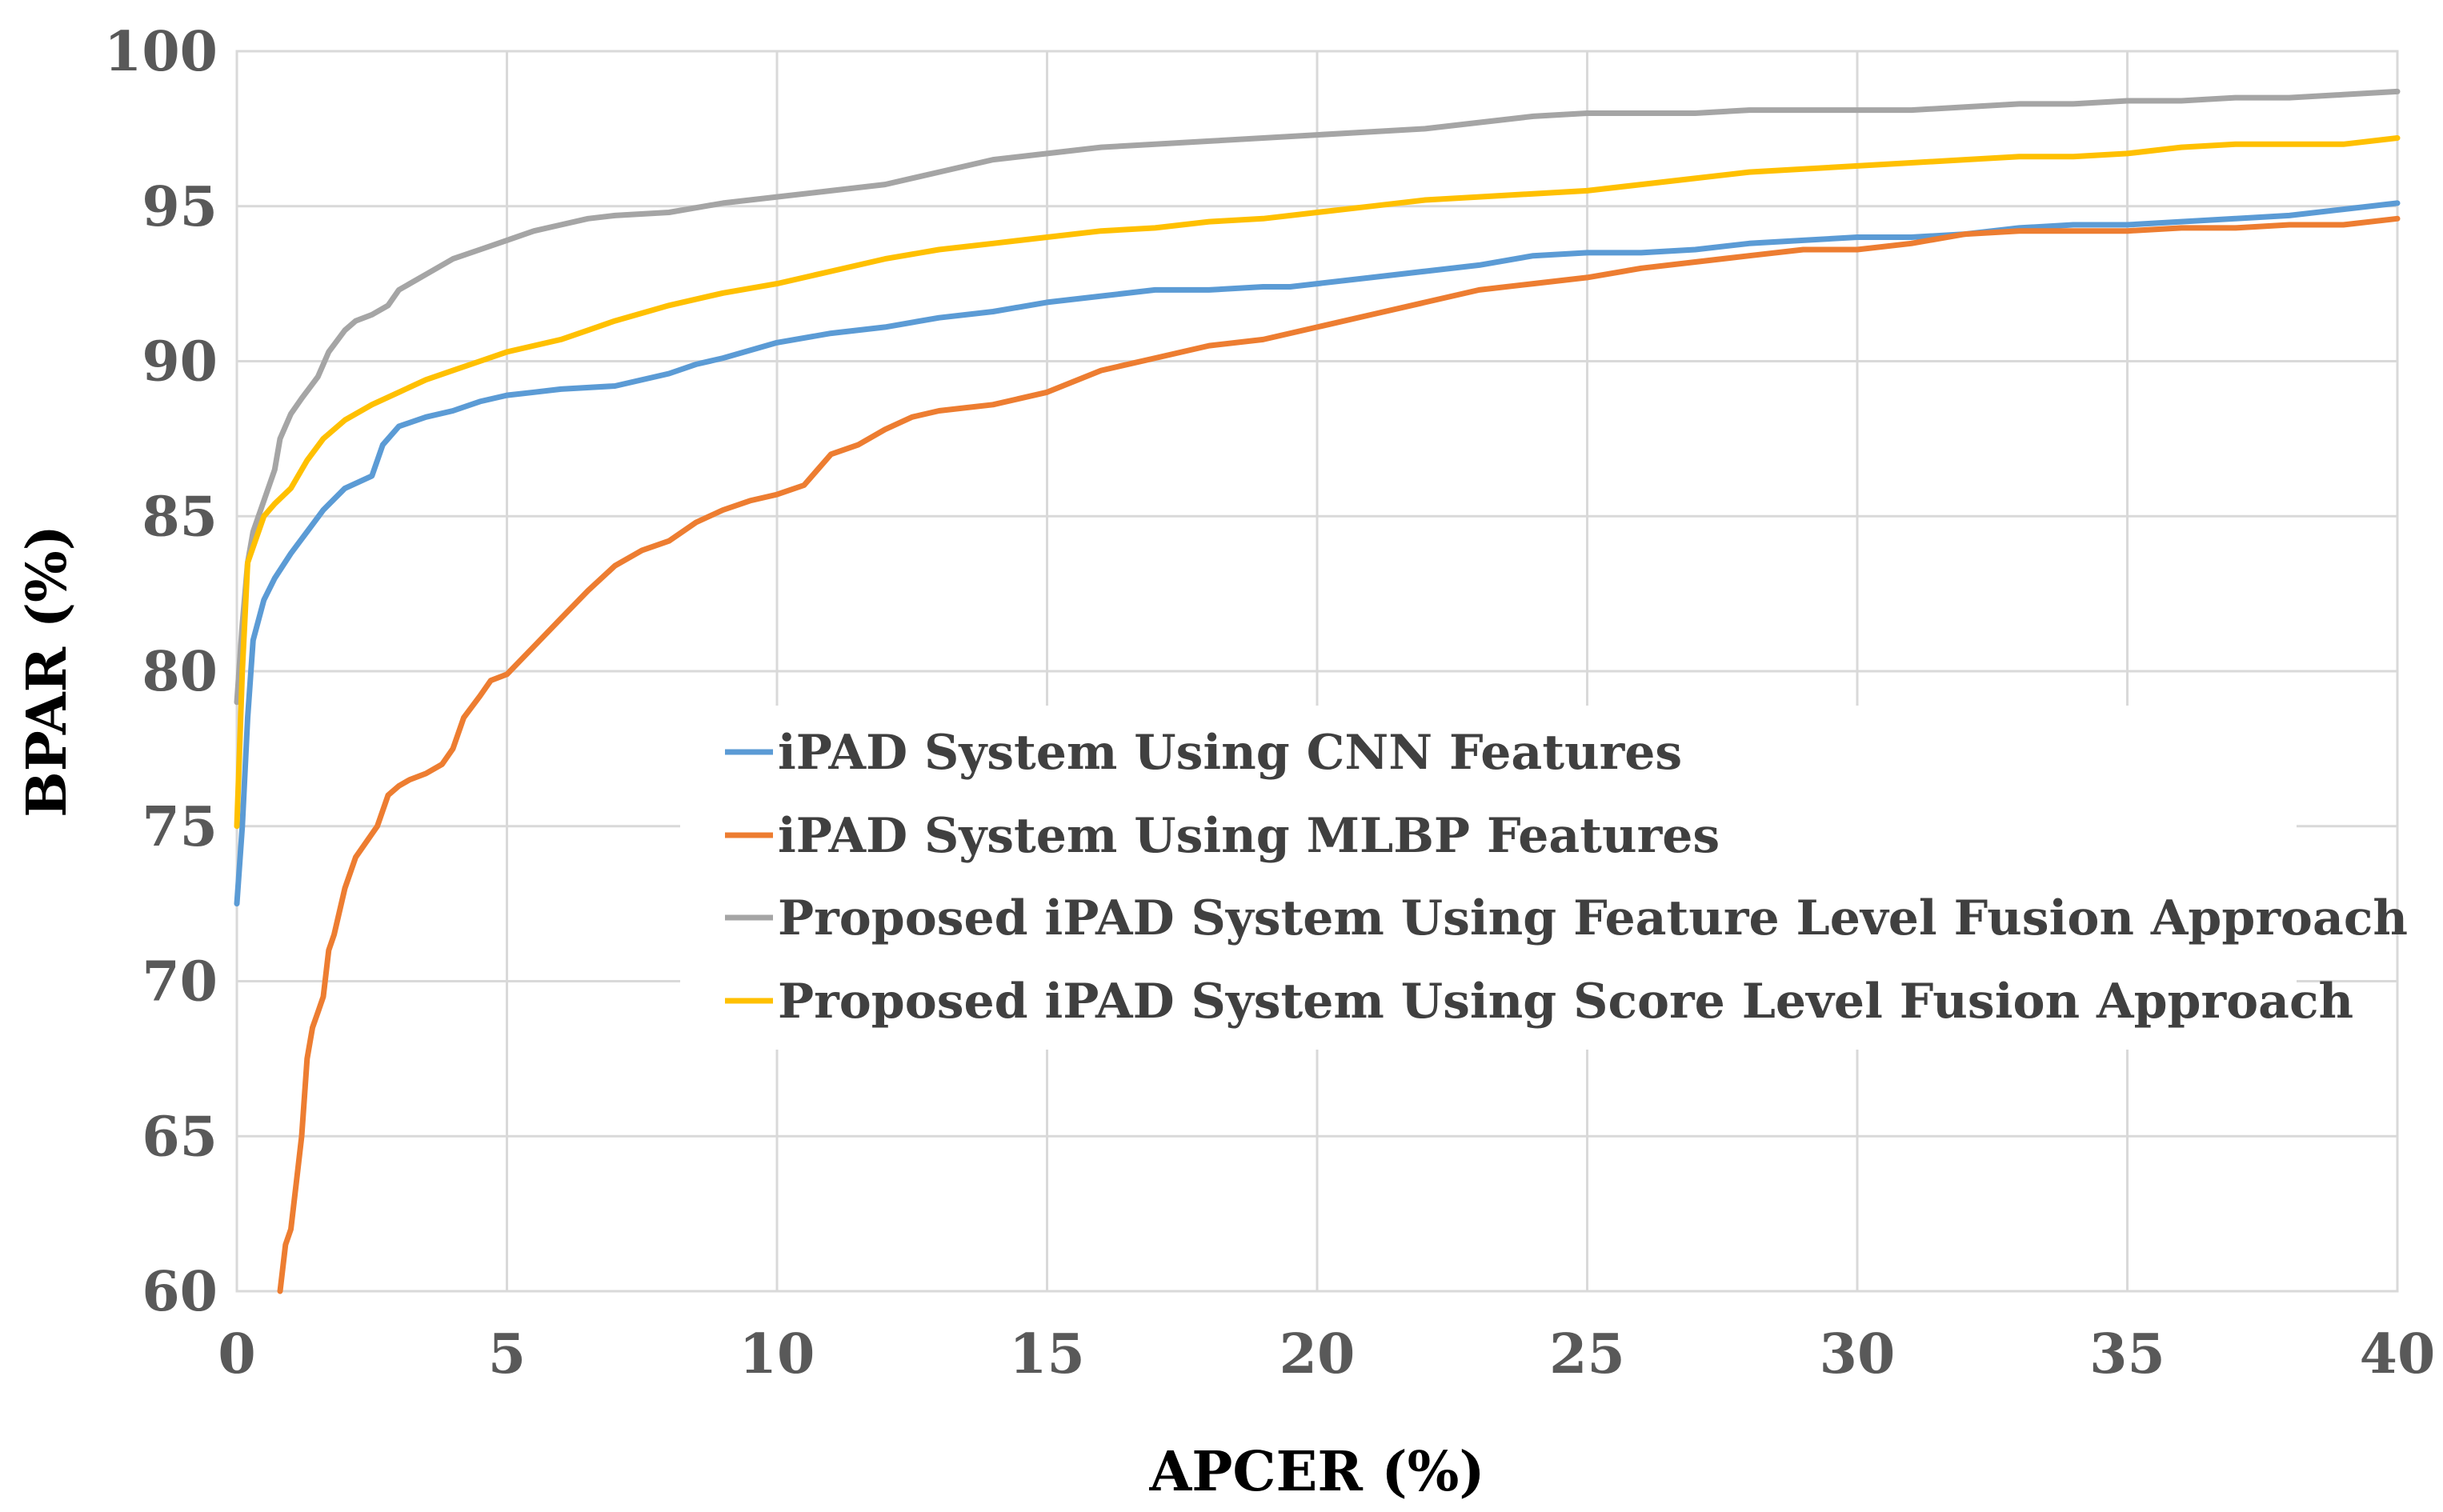 The height and width of the screenshot is (1512, 2443). What do you see at coordinates (236, 1354) in the screenshot?
I see `x-tick-label-0: 0` at bounding box center [236, 1354].